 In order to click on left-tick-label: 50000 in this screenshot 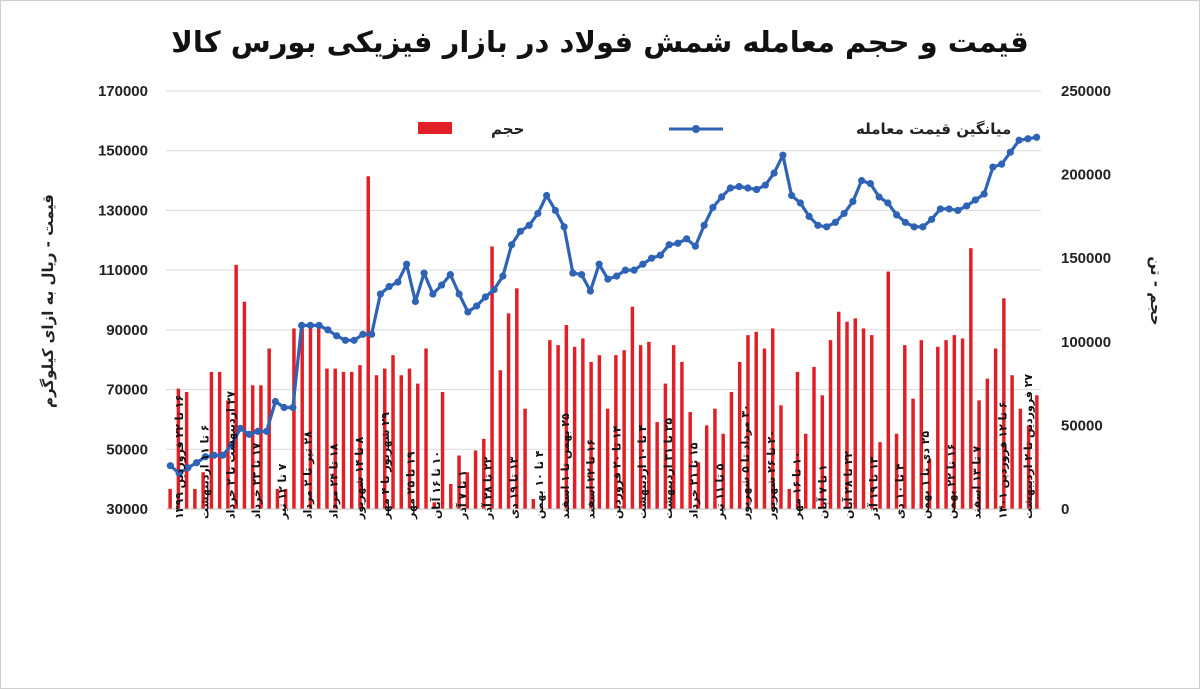, I will do `click(127, 449)`.